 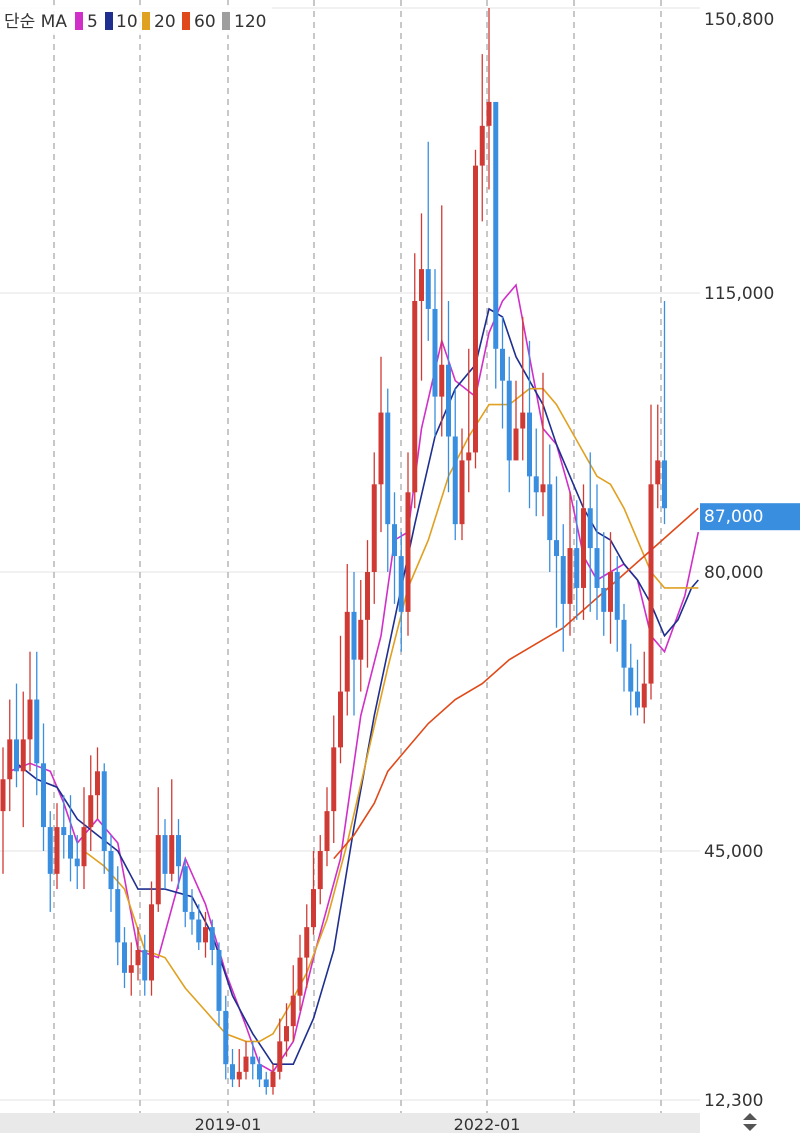 What do you see at coordinates (733, 1101) in the screenshot?
I see `y-tick-label-5: 12,300` at bounding box center [733, 1101].